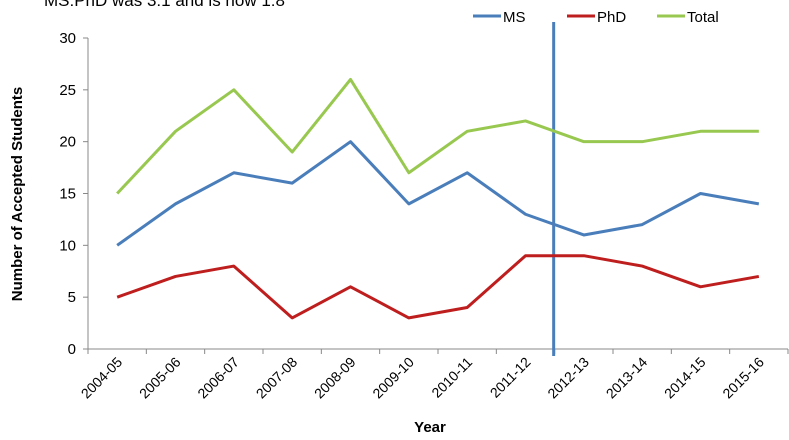  What do you see at coordinates (67, 38) in the screenshot?
I see `y-tick-label: 30` at bounding box center [67, 38].